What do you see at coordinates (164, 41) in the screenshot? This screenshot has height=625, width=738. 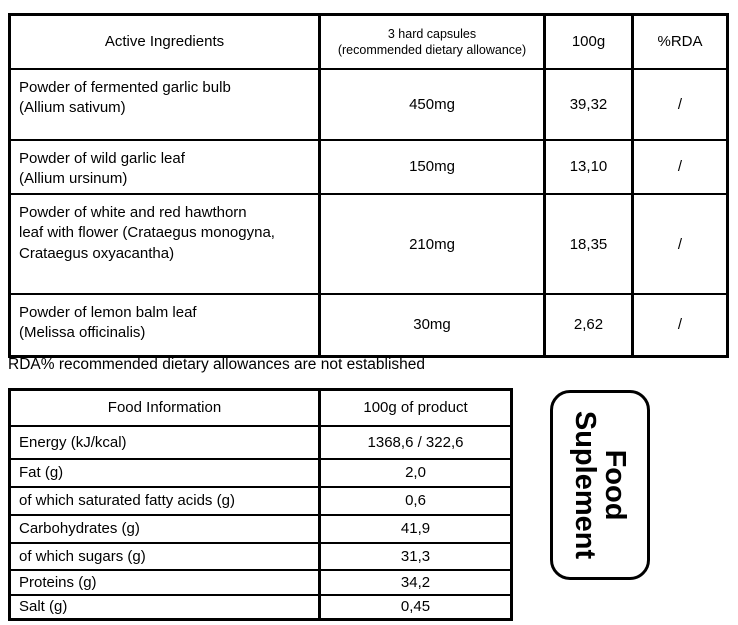 I see `ingredients-header-name: Active Ingredients` at bounding box center [164, 41].